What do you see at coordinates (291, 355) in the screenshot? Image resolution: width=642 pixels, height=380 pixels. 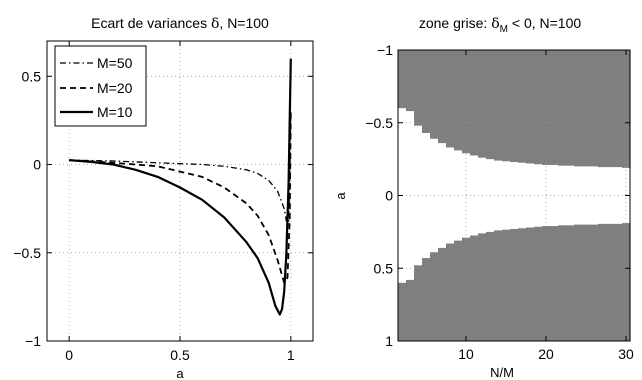 I see `left-x-tick-label: 1` at bounding box center [291, 355].